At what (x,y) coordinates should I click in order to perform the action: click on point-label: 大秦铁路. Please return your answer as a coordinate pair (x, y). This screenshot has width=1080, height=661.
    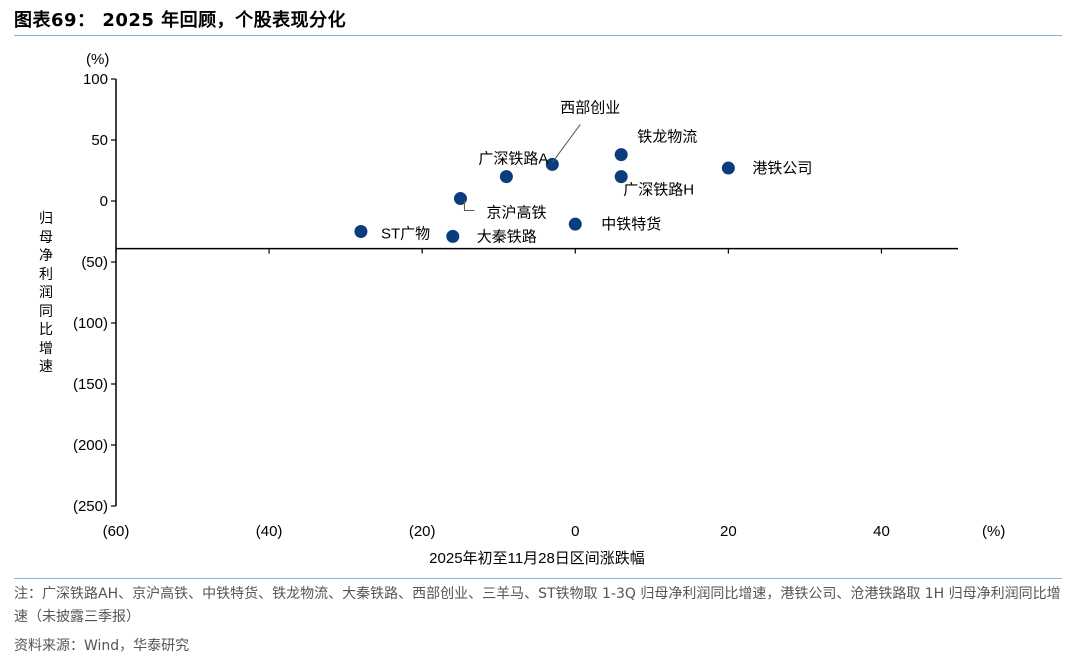
    Looking at the image, I should click on (507, 236).